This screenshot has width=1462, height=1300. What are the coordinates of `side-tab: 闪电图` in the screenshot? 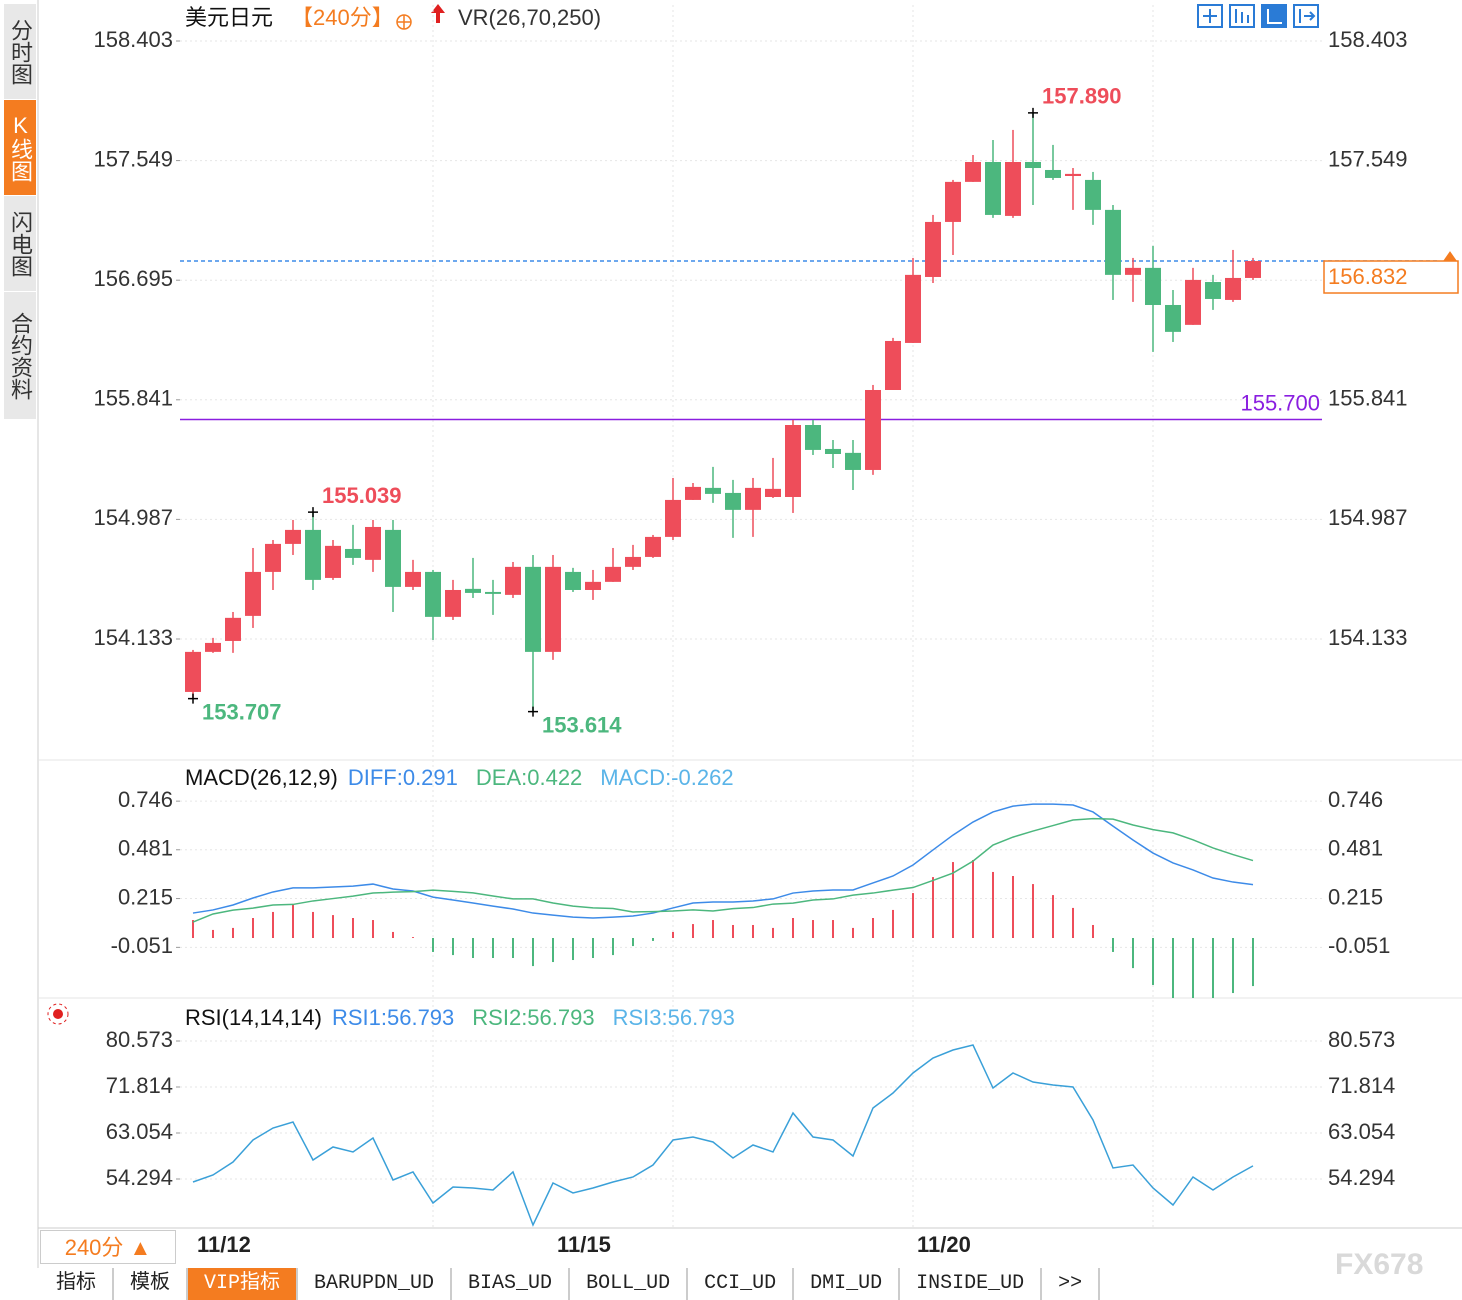 It's located at (20, 244).